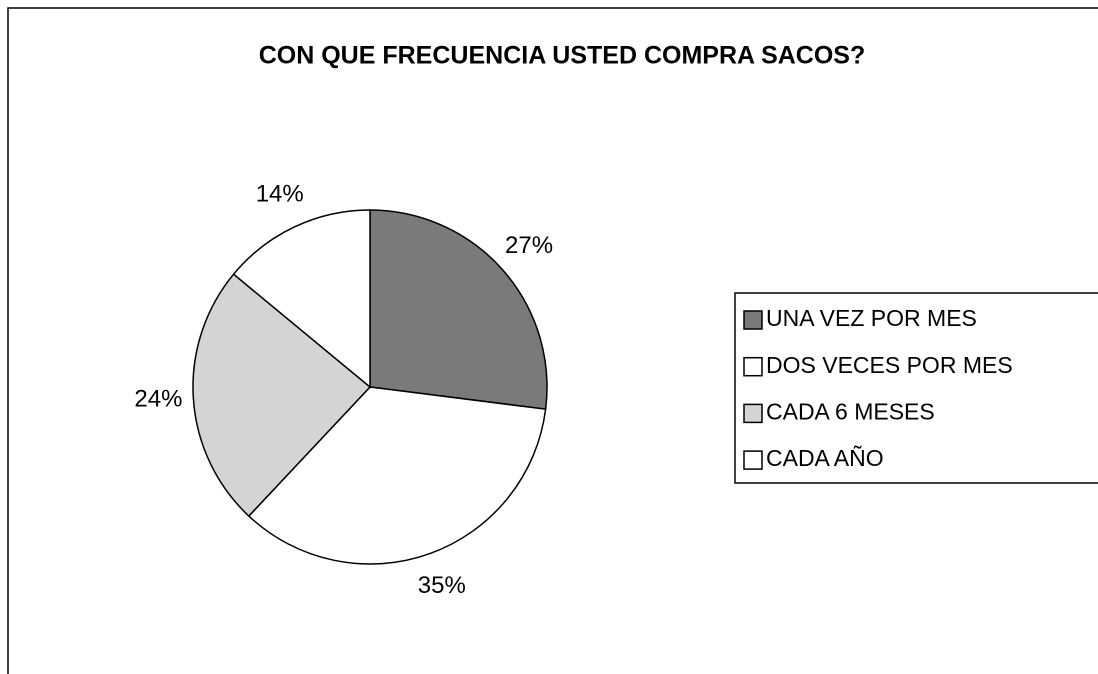 Image resolution: width=1098 pixels, height=674 pixels. What do you see at coordinates (442, 585) in the screenshot?
I see `data-label: 35%` at bounding box center [442, 585].